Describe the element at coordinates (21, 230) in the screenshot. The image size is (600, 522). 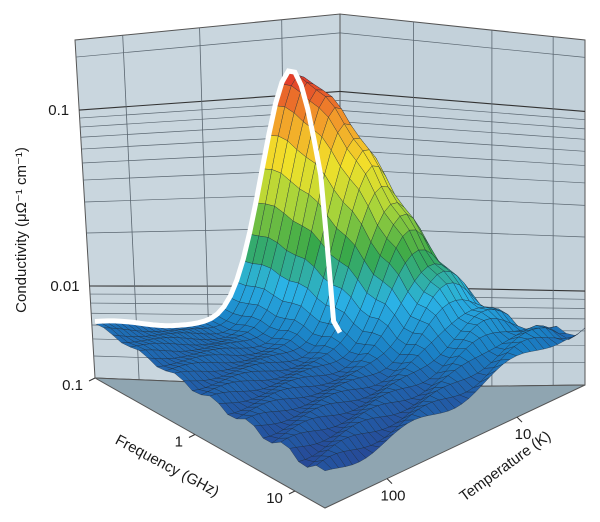
I see `z-axis-label: Conductivity (μΩ⁻¹ cm⁻¹)` at that location.